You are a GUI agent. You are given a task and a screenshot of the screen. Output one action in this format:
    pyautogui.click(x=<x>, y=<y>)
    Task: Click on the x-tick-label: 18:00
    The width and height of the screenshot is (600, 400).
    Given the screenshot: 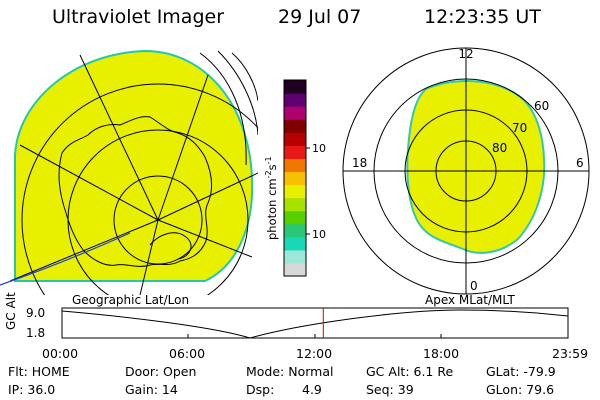 What is the action you would take?
    pyautogui.click(x=441, y=353)
    